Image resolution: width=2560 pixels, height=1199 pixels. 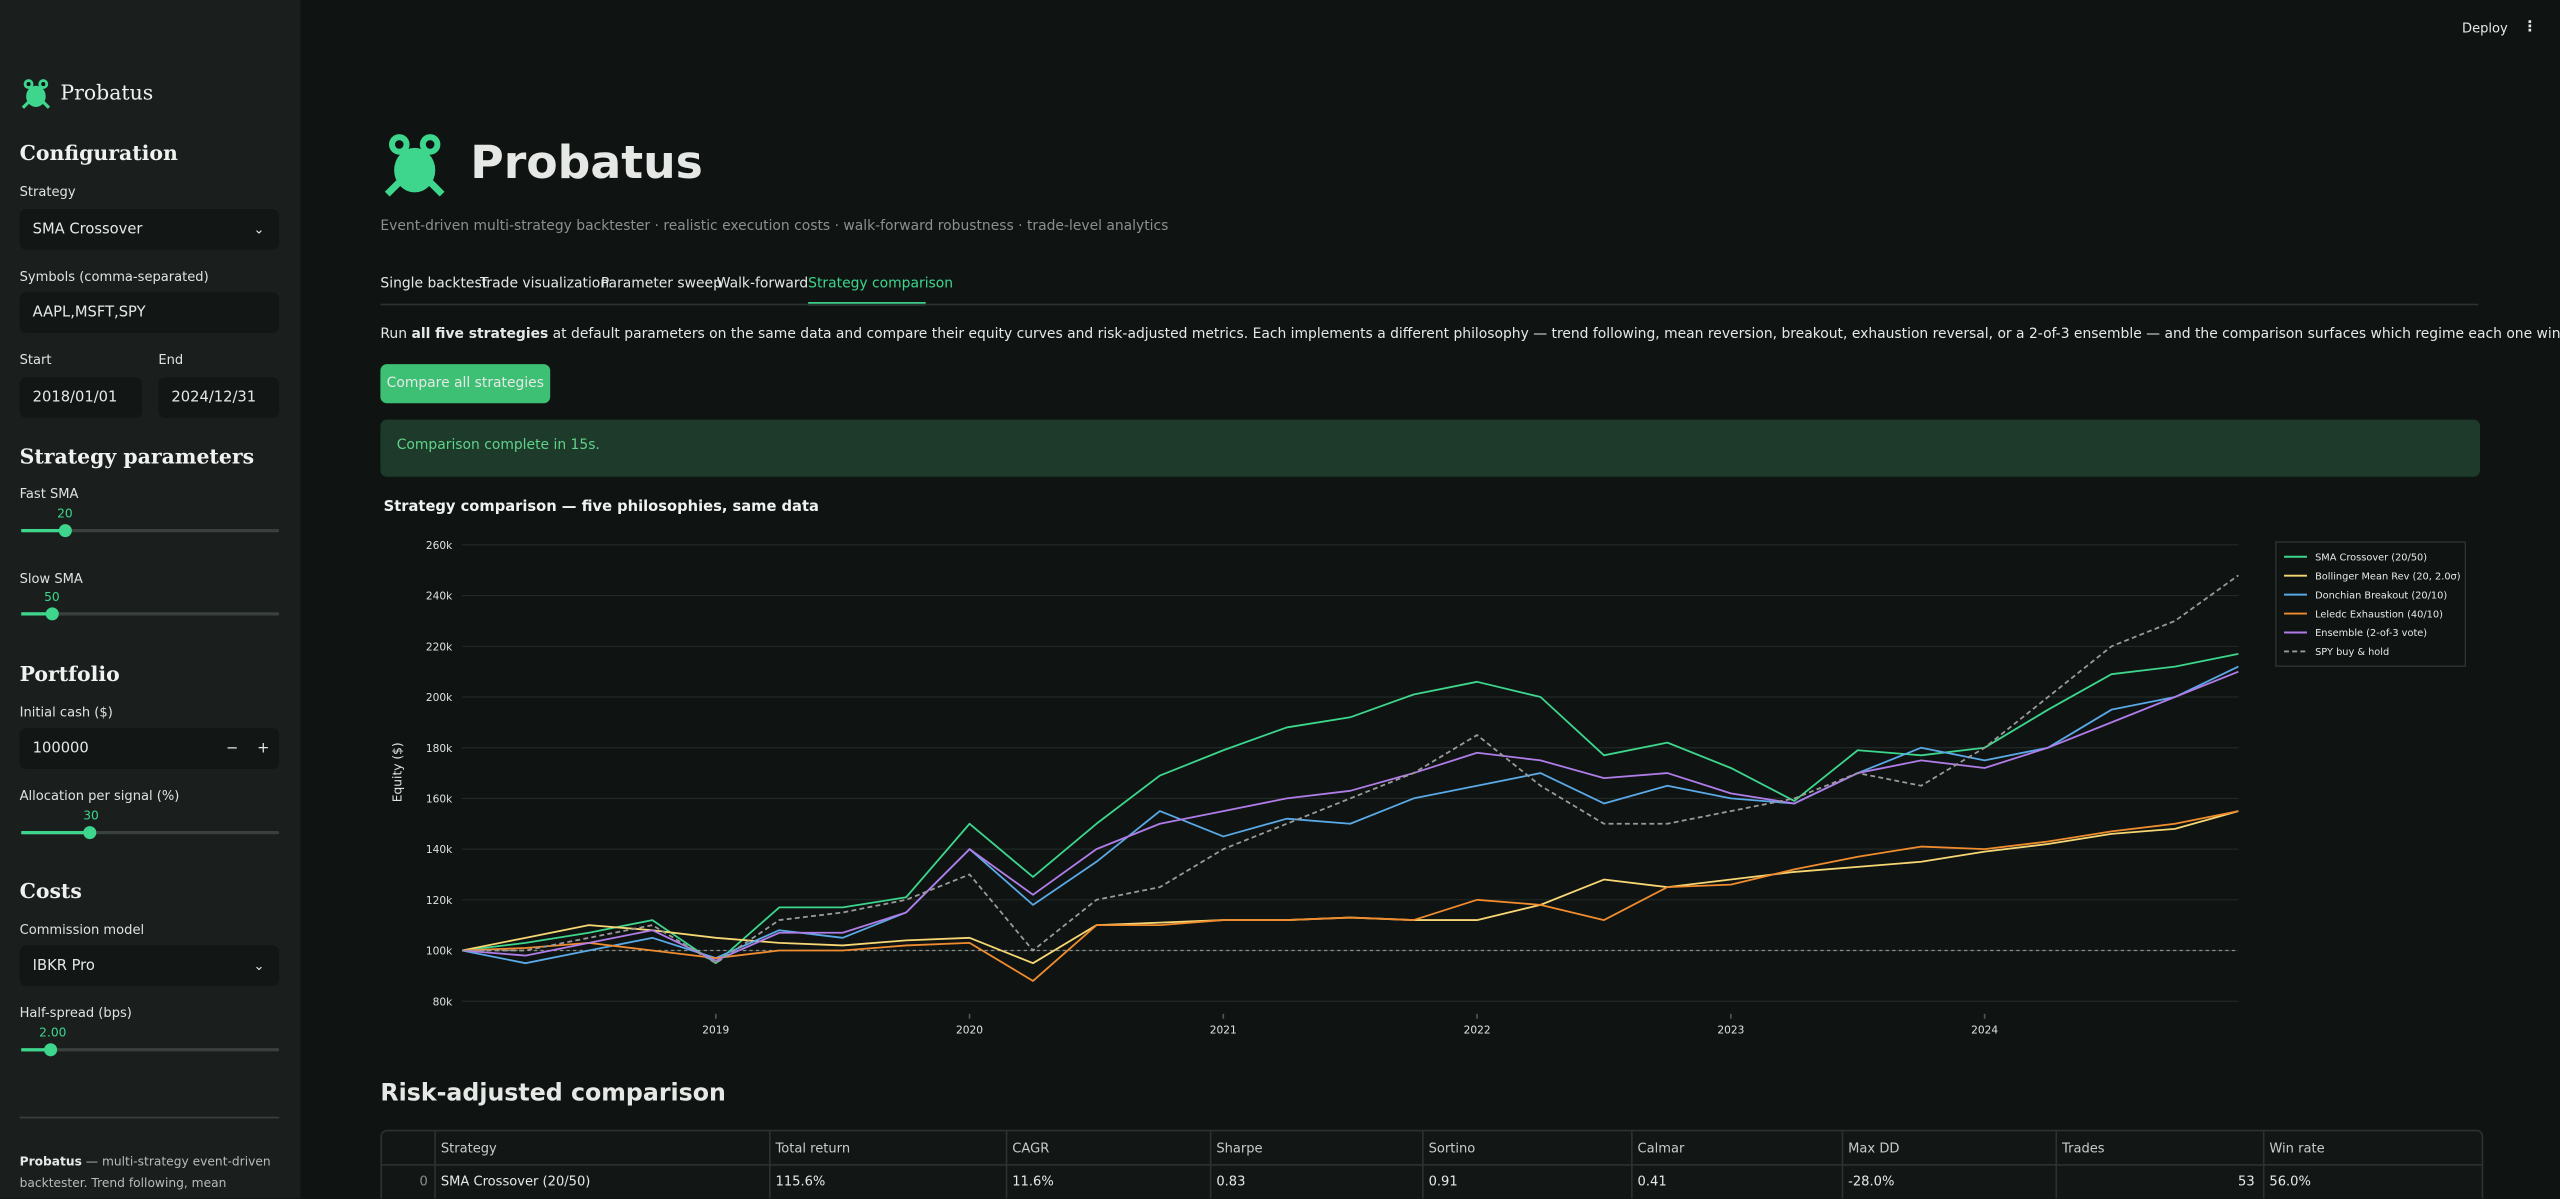 What do you see at coordinates (149, 748) in the screenshot?
I see `number-input: 100000 − +` at bounding box center [149, 748].